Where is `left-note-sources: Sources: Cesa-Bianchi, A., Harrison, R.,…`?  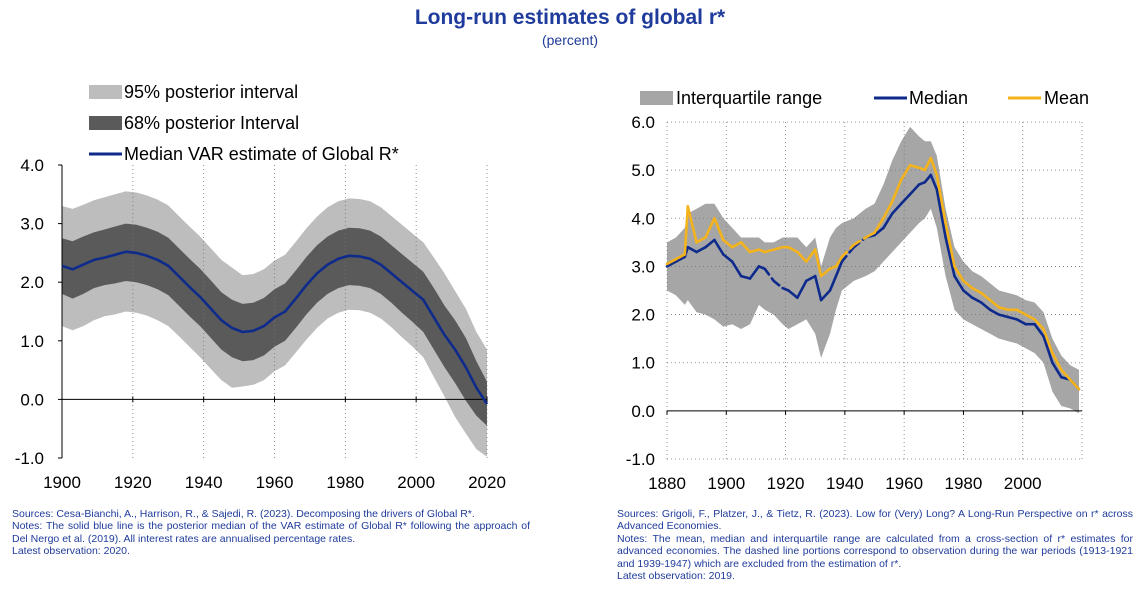 left-note-sources: Sources: Cesa-Bianchi, A., Harrison, R.,… is located at coordinates (243, 514).